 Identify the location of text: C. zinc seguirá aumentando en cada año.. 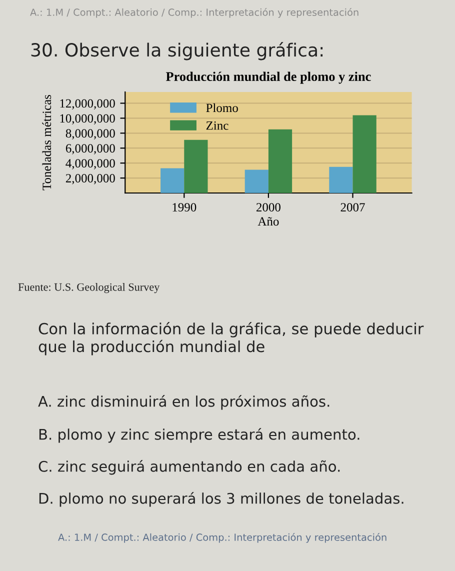
(189, 467).